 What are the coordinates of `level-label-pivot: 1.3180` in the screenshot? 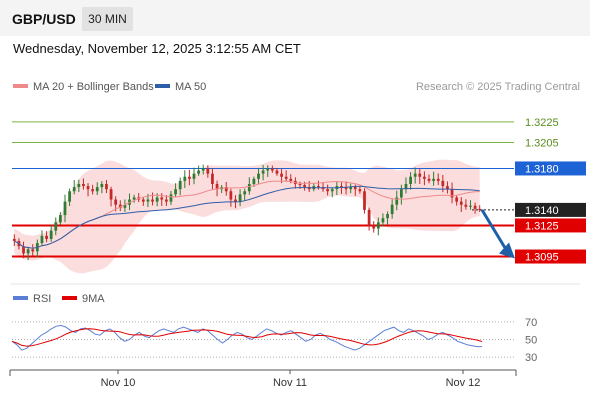 It's located at (542, 169).